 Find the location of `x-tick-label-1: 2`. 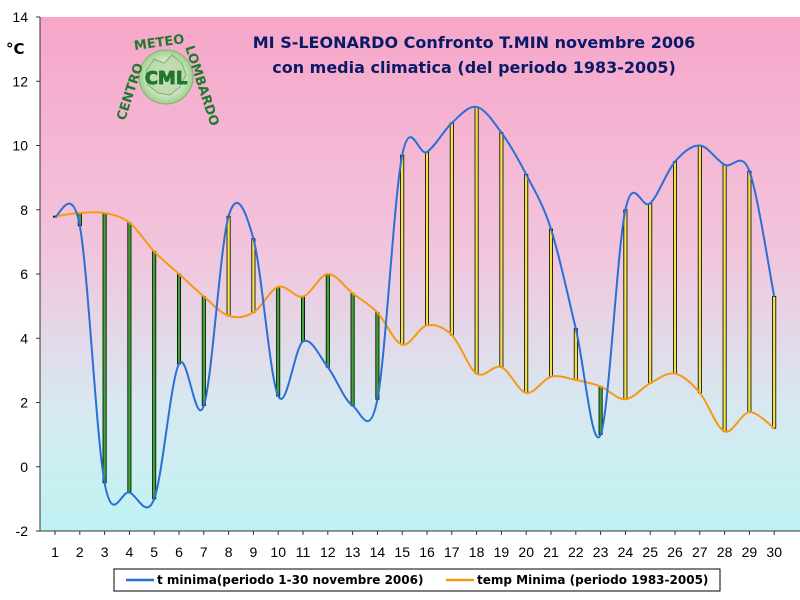

x-tick-label-1: 2 is located at coordinates (80, 552).